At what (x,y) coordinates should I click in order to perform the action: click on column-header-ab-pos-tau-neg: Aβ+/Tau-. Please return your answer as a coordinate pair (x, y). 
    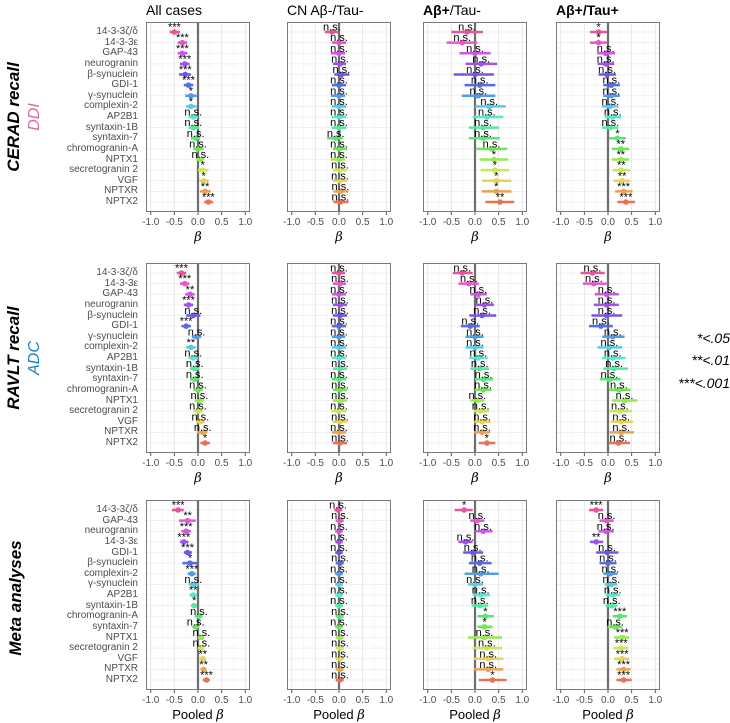
    Looking at the image, I should click on (452, 10).